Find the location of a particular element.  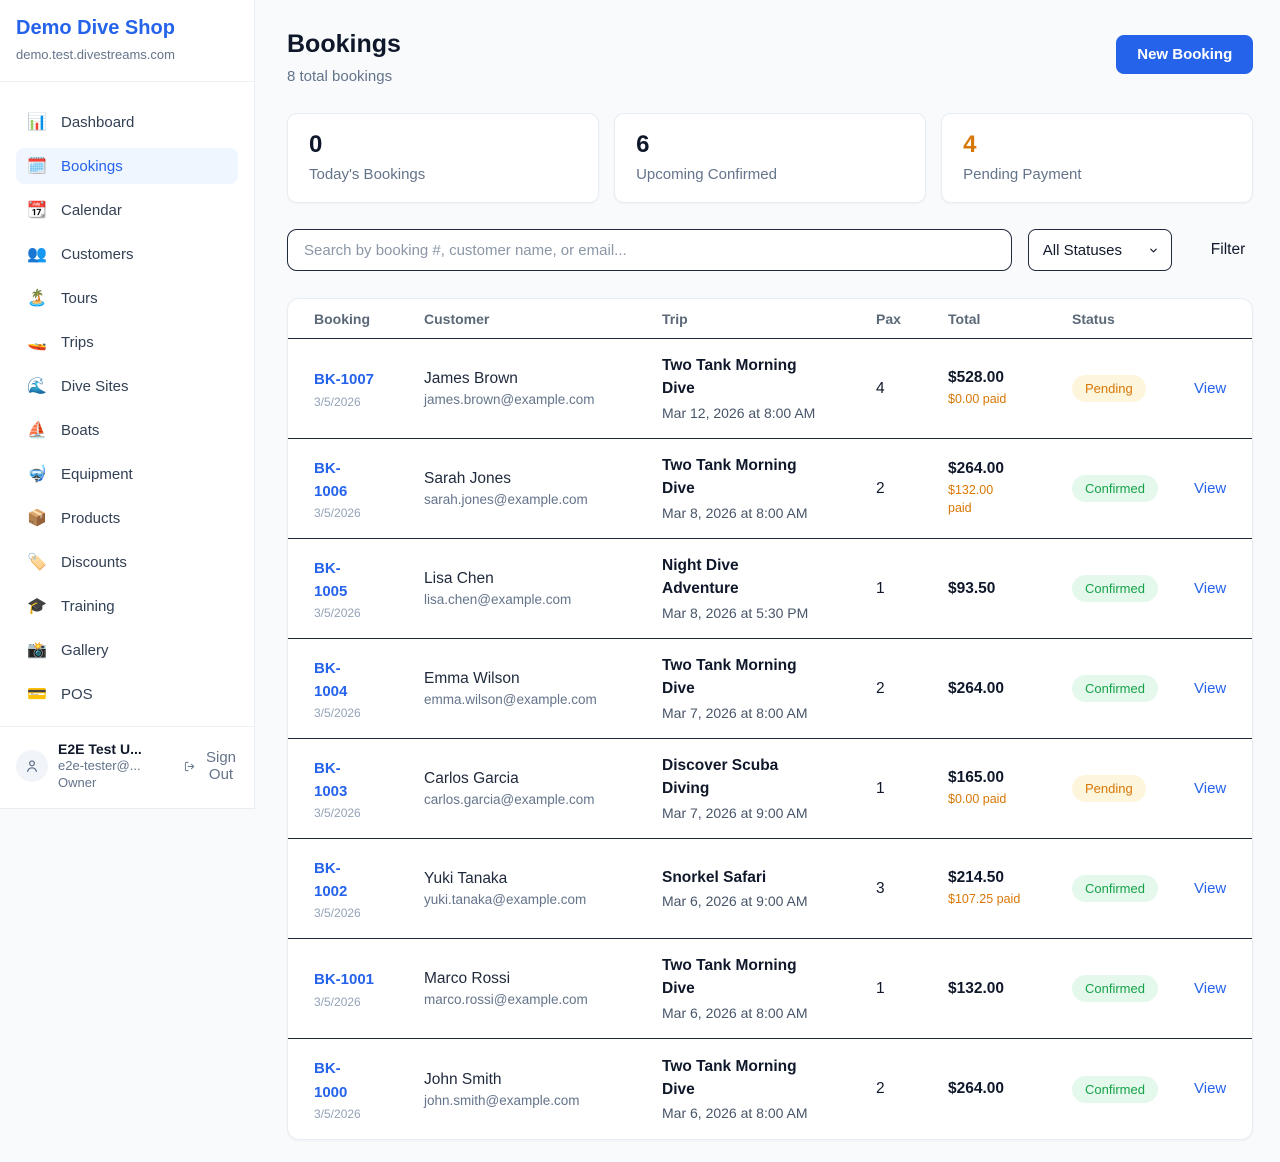

booking-id-link: BK- 1005 is located at coordinates (331, 579).